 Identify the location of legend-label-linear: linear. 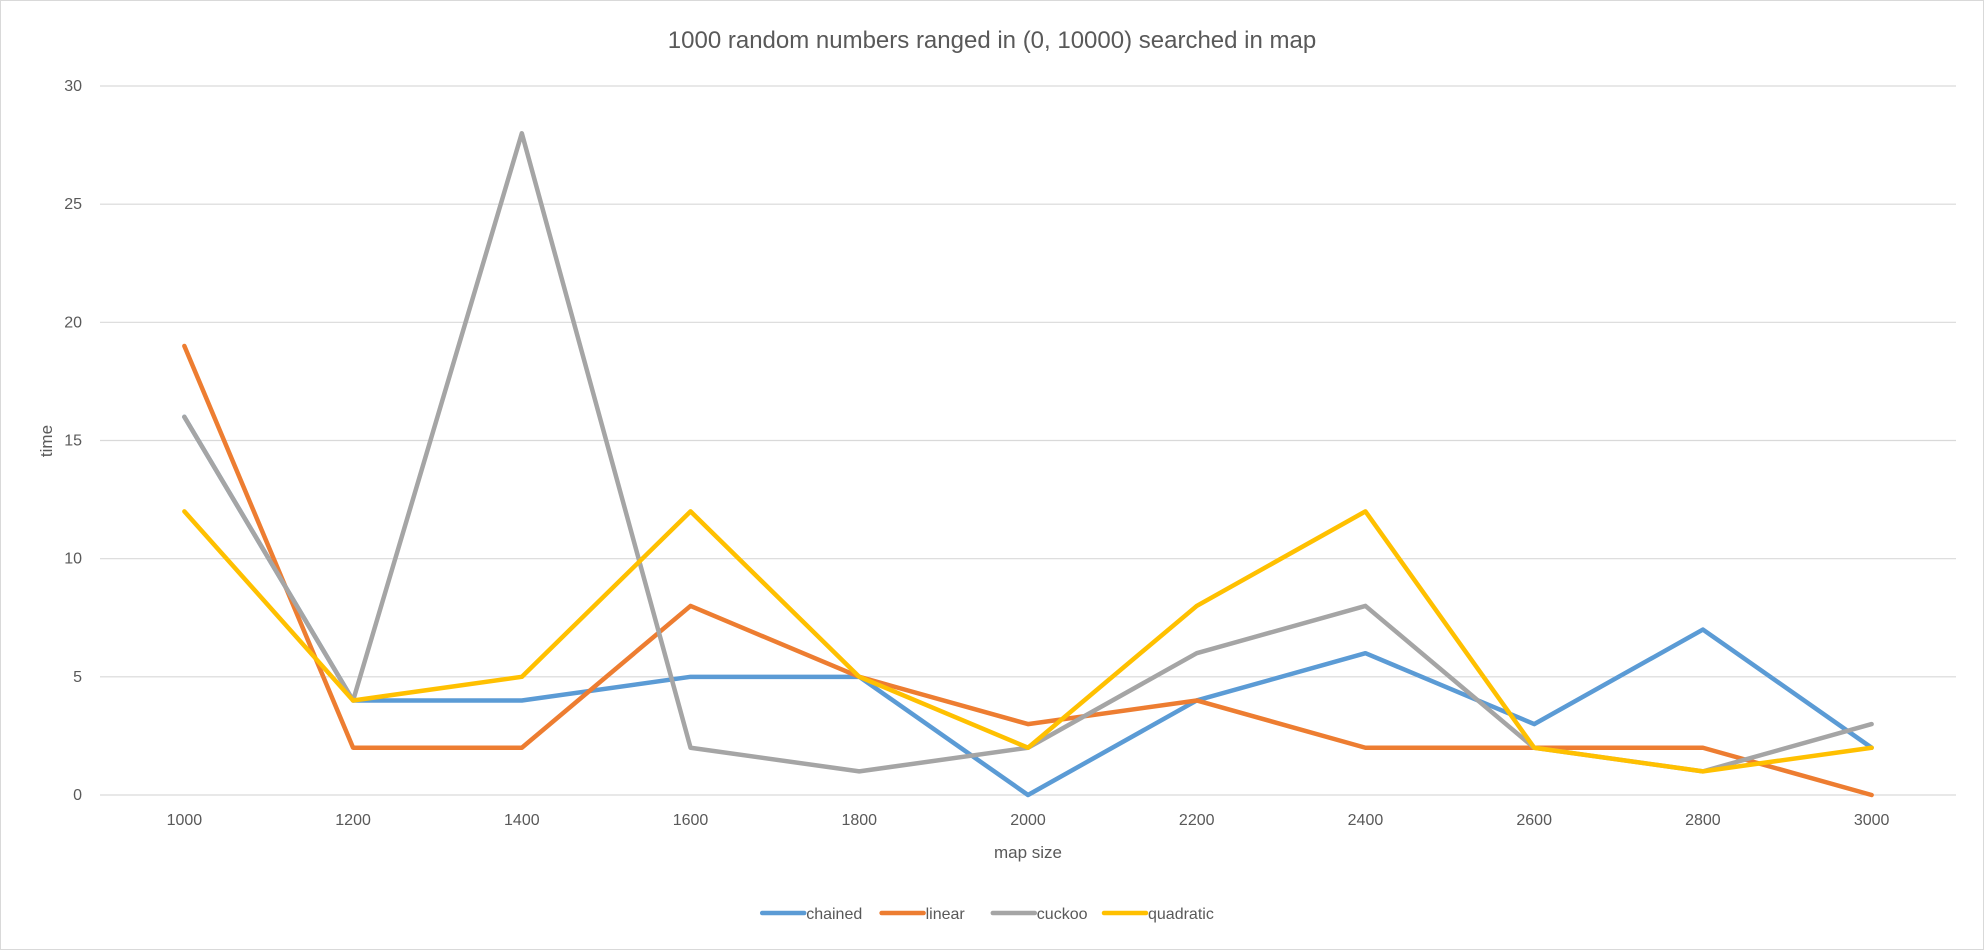
(946, 914).